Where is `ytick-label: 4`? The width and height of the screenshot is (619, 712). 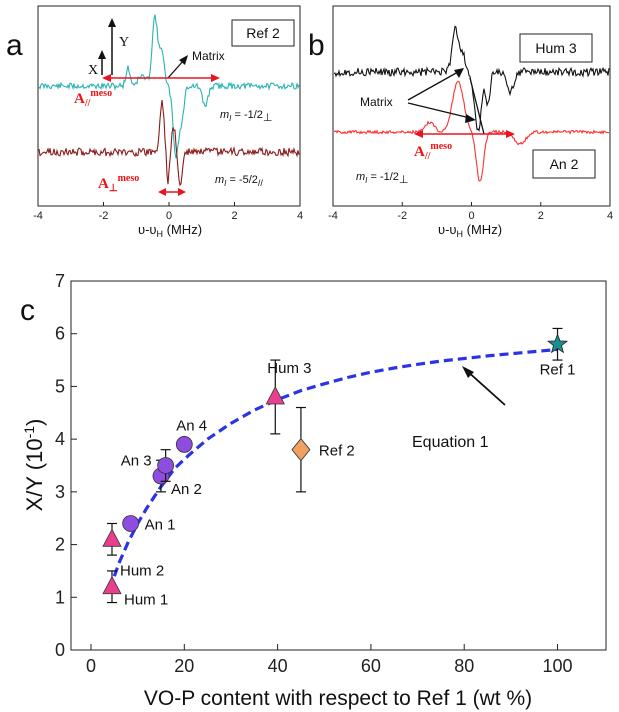 ytick-label: 4 is located at coordinates (60, 439).